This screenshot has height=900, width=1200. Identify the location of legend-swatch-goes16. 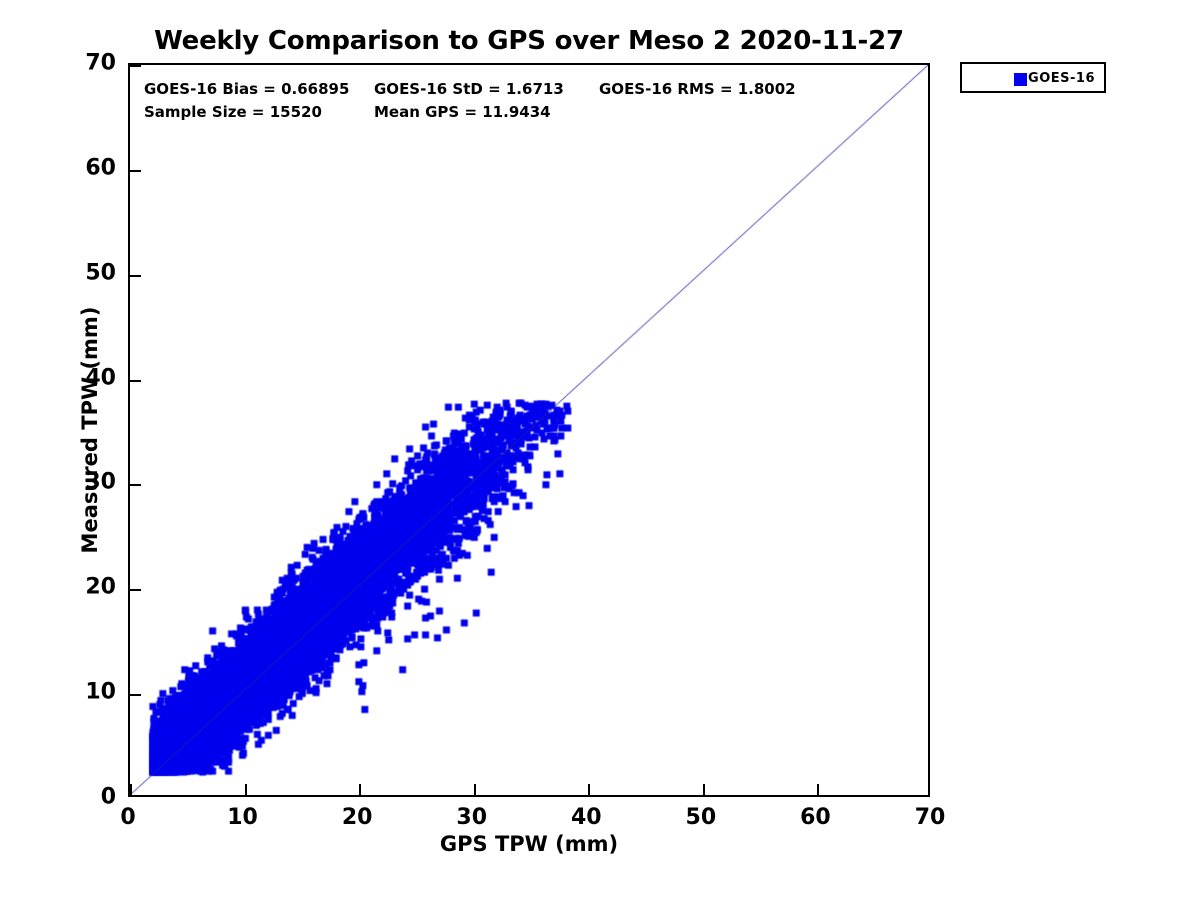
(1020, 79).